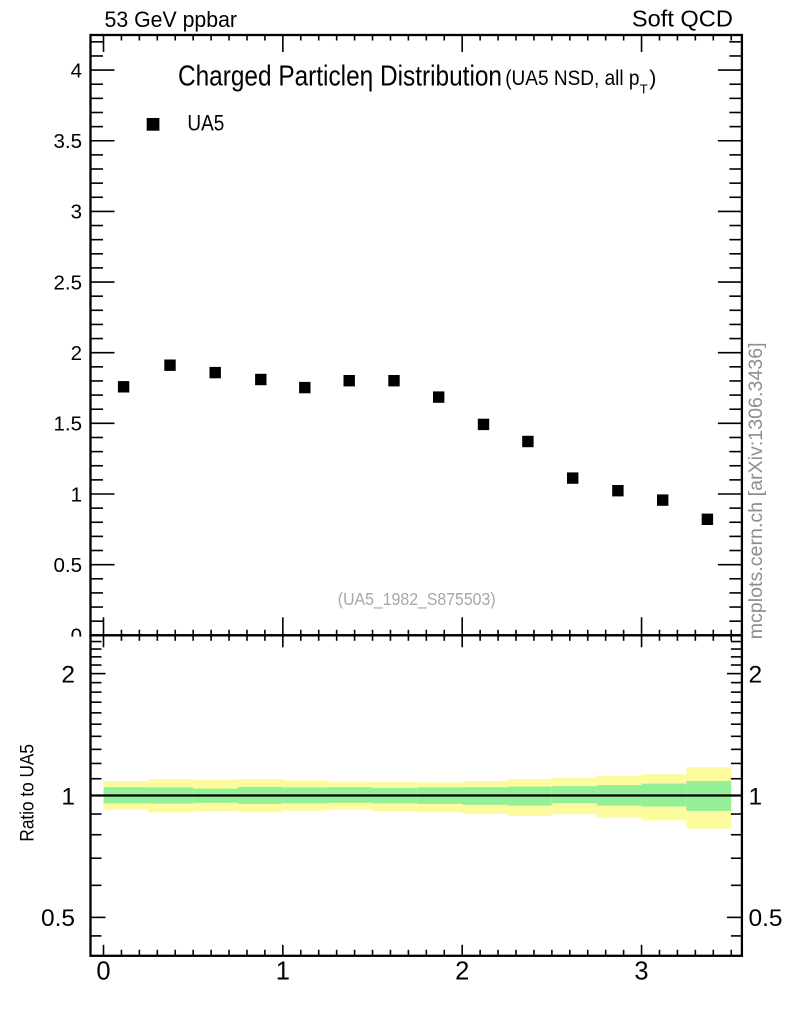 Image resolution: width=786 pixels, height=1029 pixels. What do you see at coordinates (76, 70) in the screenshot?
I see `svg-text: 4` at bounding box center [76, 70].